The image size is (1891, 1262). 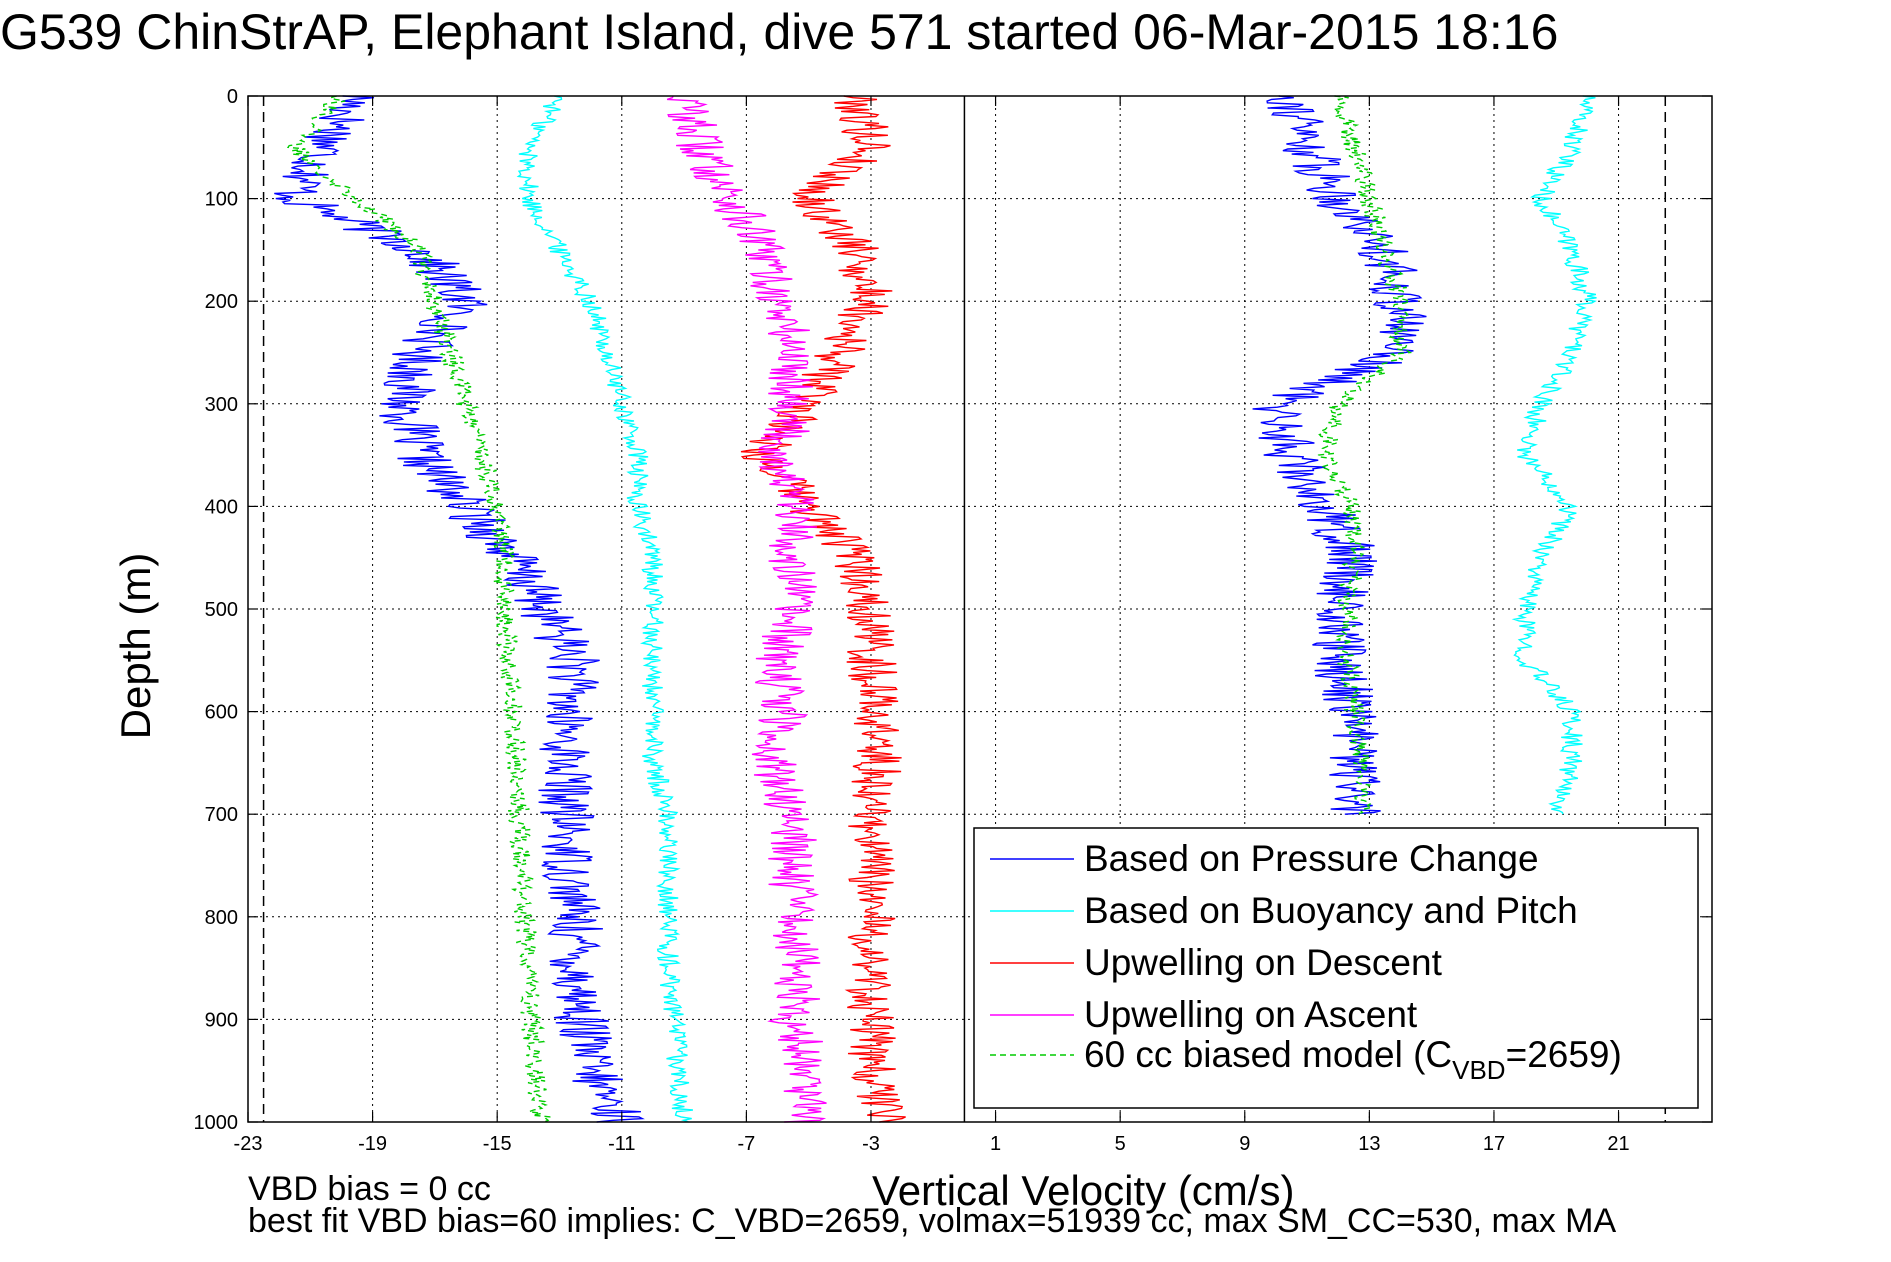 I want to click on legend-label: Upwelling on Descent, so click(x=1263, y=962).